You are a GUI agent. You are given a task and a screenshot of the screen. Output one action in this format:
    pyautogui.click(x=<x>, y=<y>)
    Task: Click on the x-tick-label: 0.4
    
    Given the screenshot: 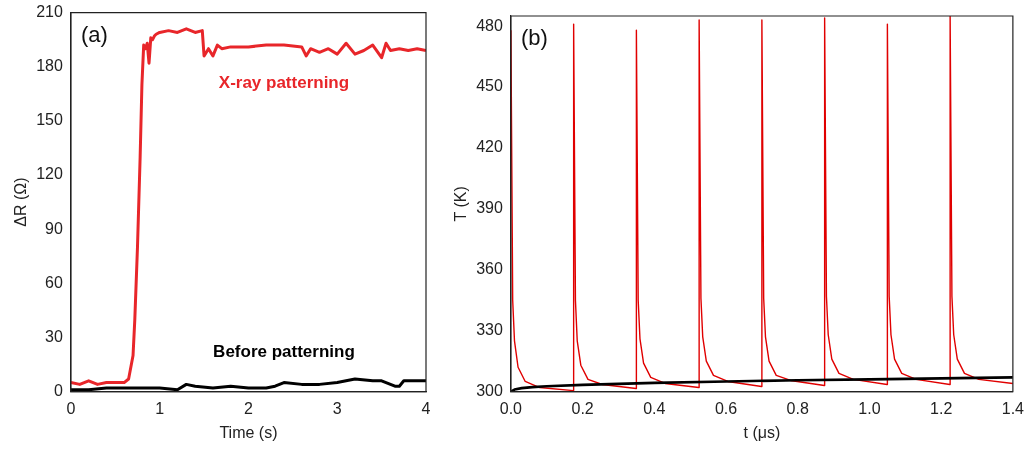 What is the action you would take?
    pyautogui.click(x=654, y=408)
    